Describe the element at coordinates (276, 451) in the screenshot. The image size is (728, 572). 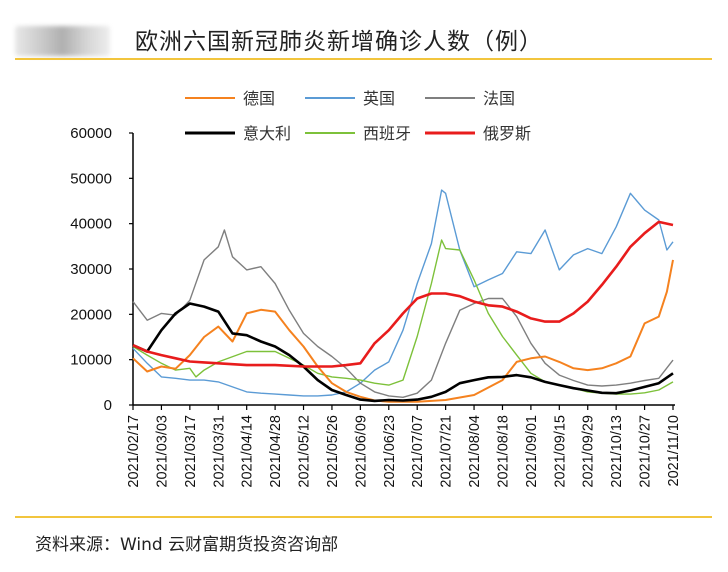
I see `x-tick-label: 2021/04/28` at that location.